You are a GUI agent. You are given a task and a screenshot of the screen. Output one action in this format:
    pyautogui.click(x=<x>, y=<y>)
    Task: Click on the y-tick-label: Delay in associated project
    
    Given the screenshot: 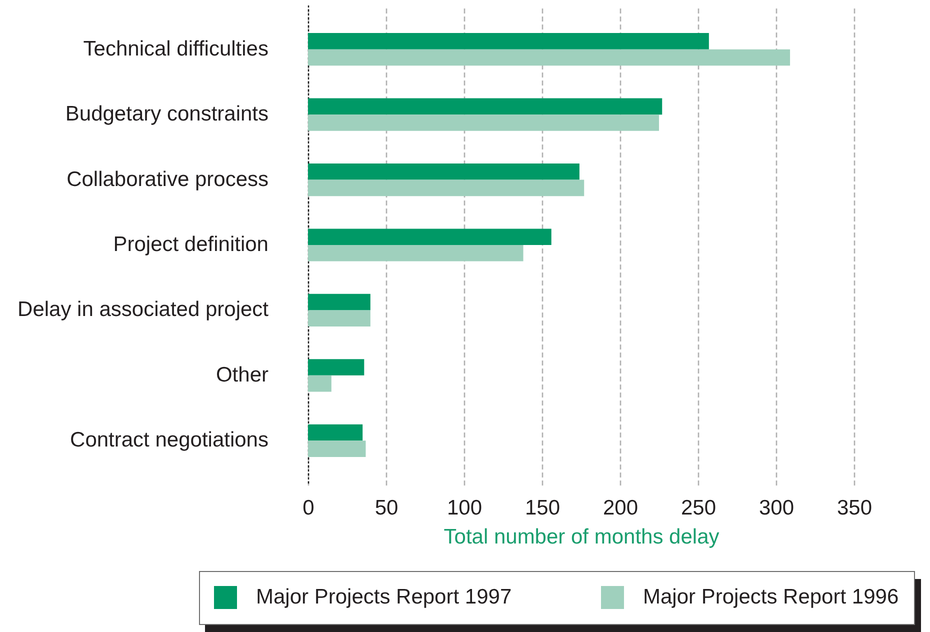 What is the action you would take?
    pyautogui.click(x=143, y=310)
    